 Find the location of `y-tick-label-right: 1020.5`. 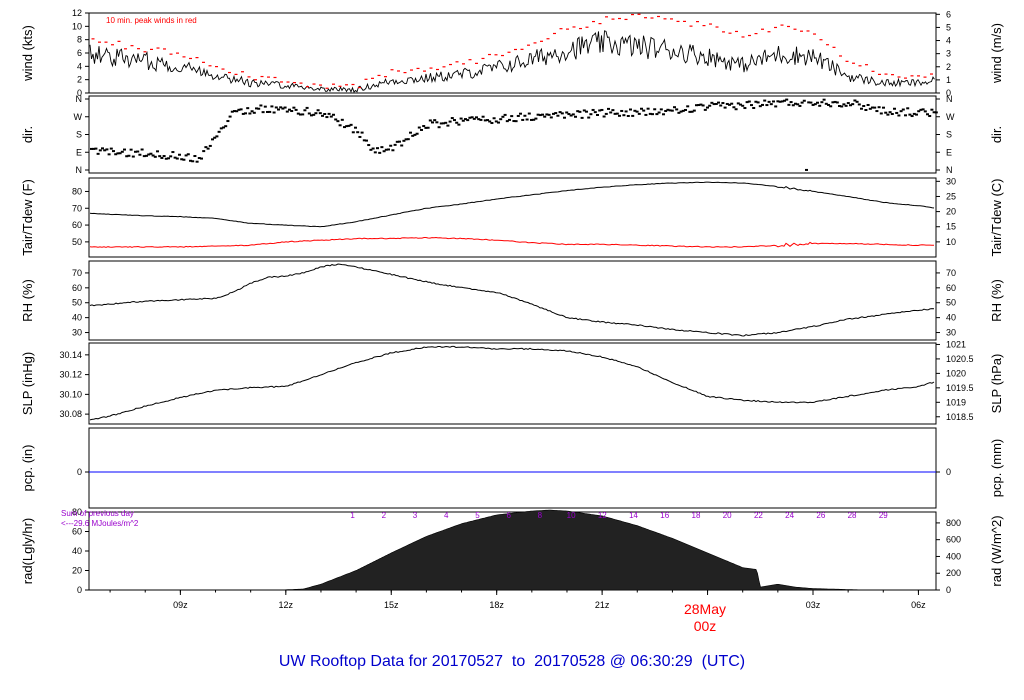

y-tick-label-right: 1020.5 is located at coordinates (960, 359).